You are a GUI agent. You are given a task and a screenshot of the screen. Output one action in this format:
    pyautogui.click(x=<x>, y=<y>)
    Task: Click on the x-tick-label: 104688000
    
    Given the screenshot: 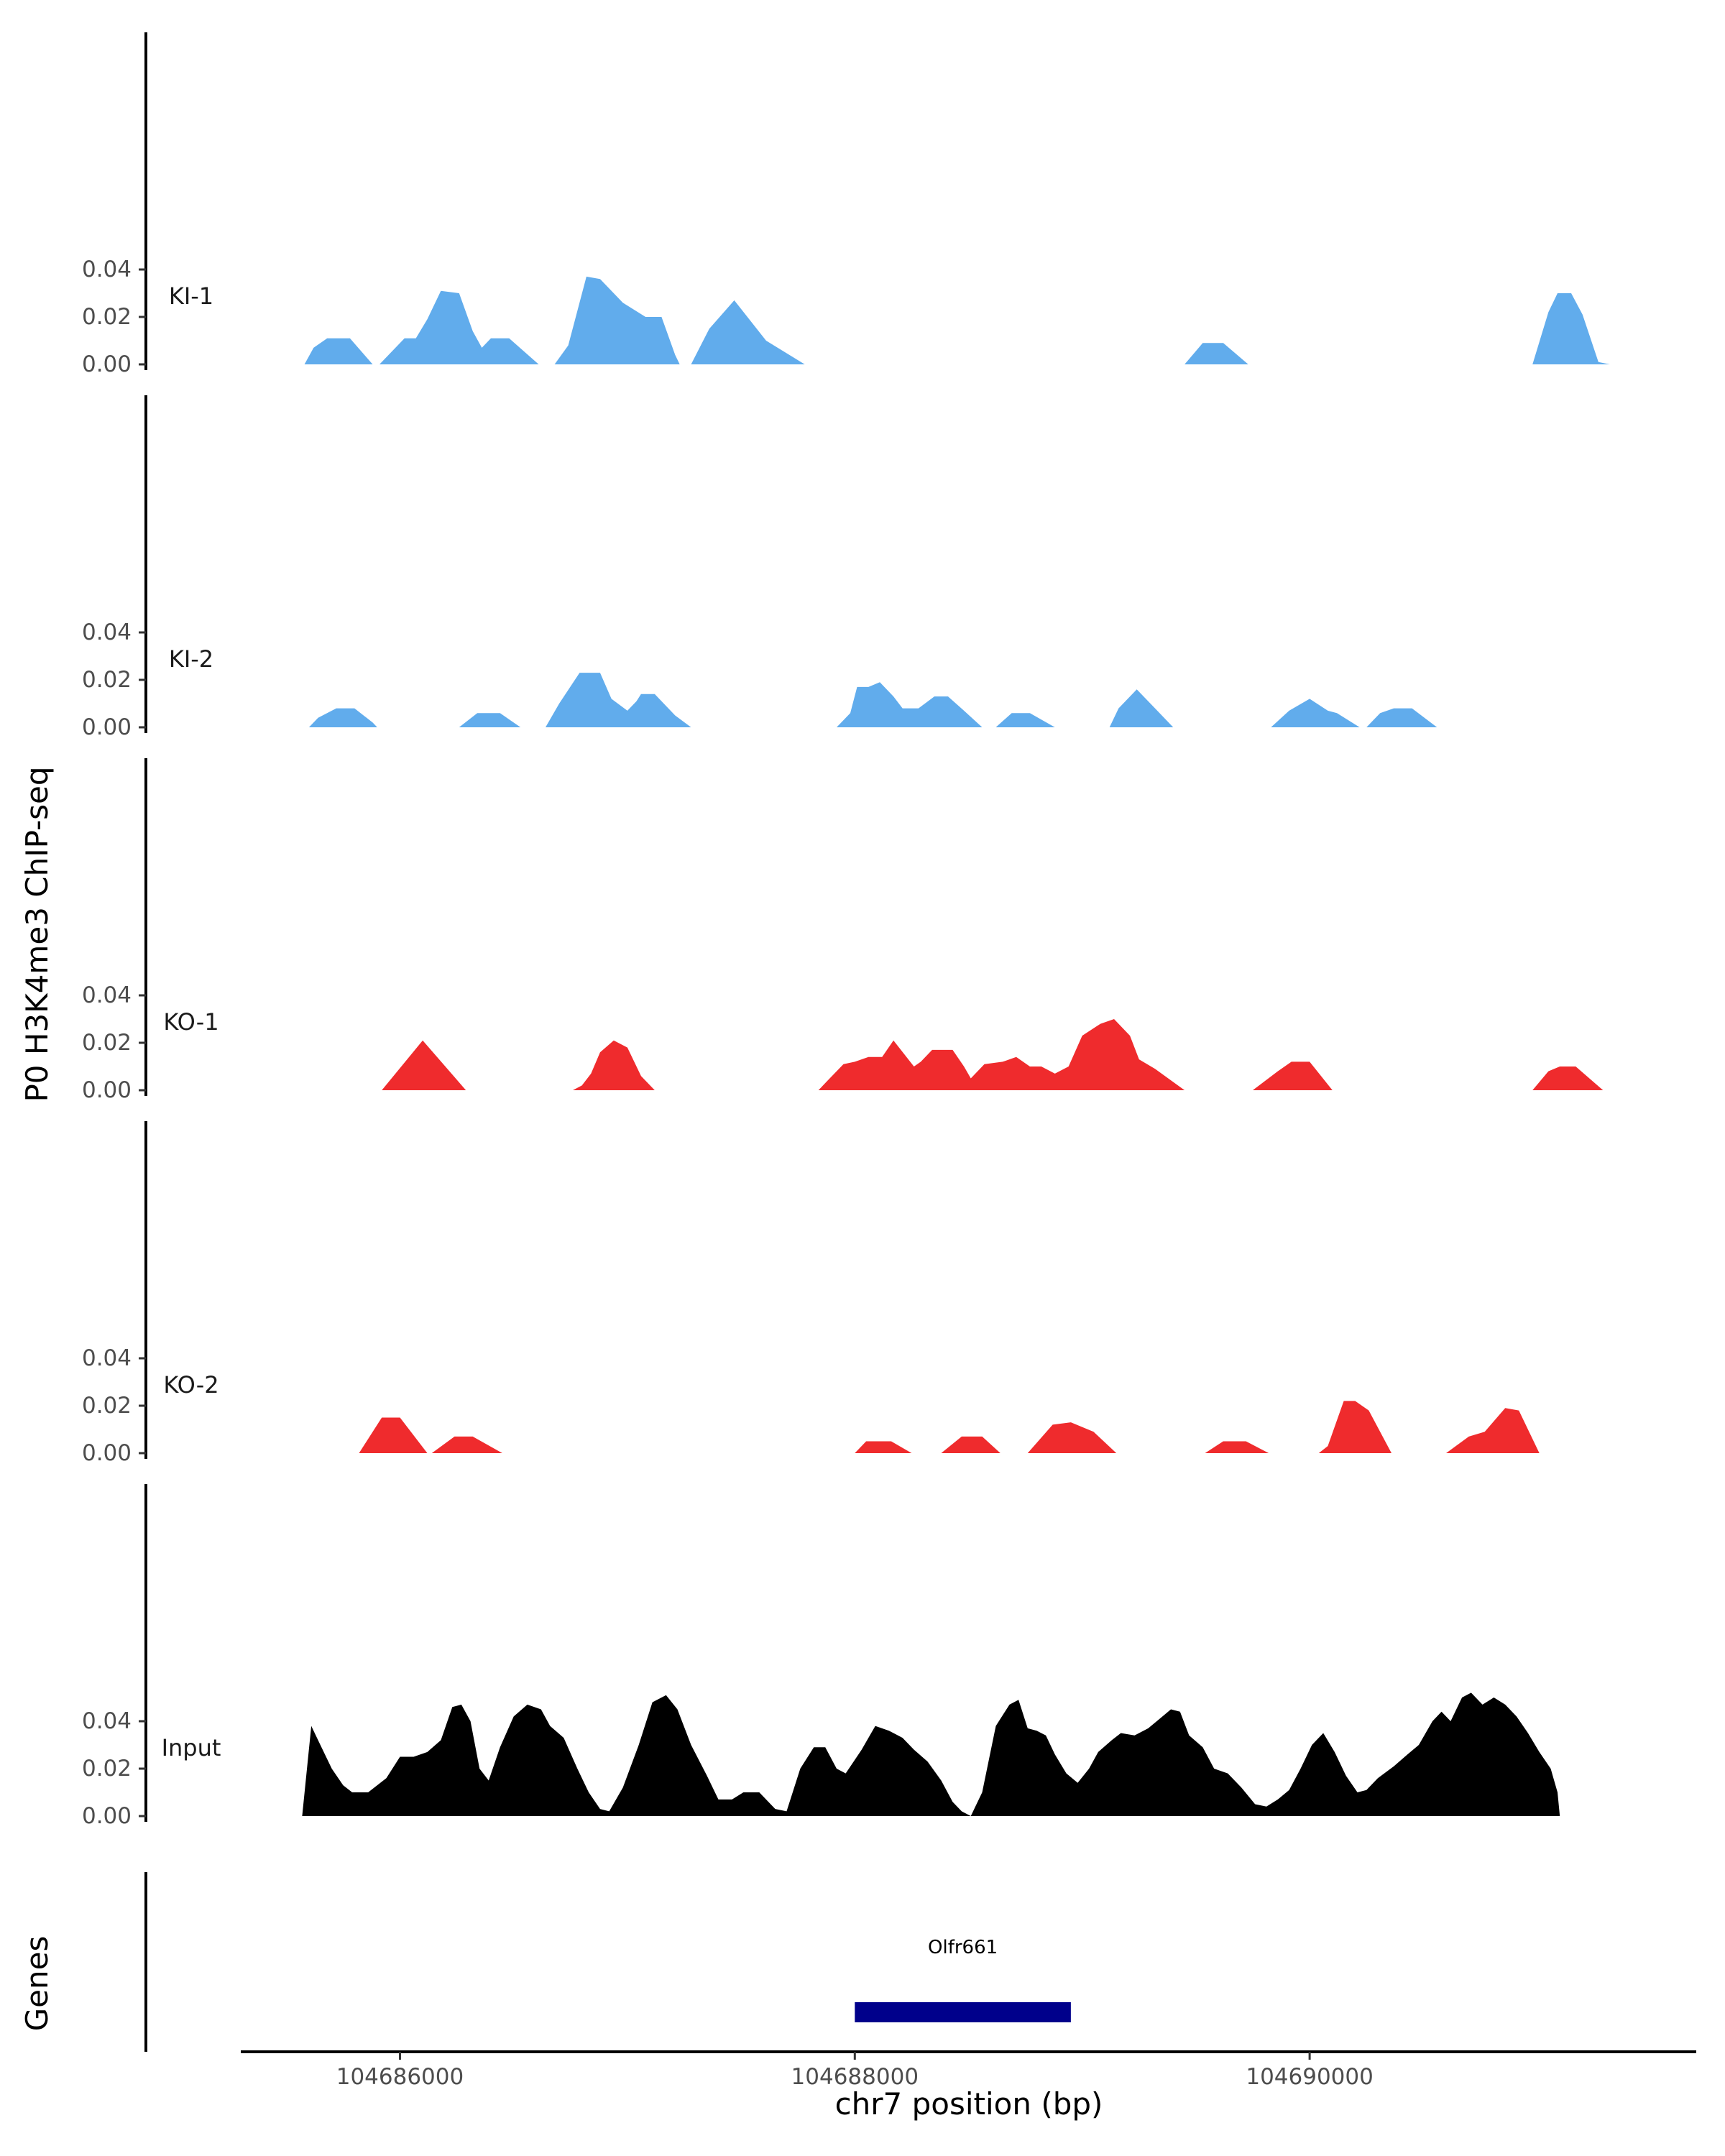 What is the action you would take?
    pyautogui.click(x=855, y=2077)
    